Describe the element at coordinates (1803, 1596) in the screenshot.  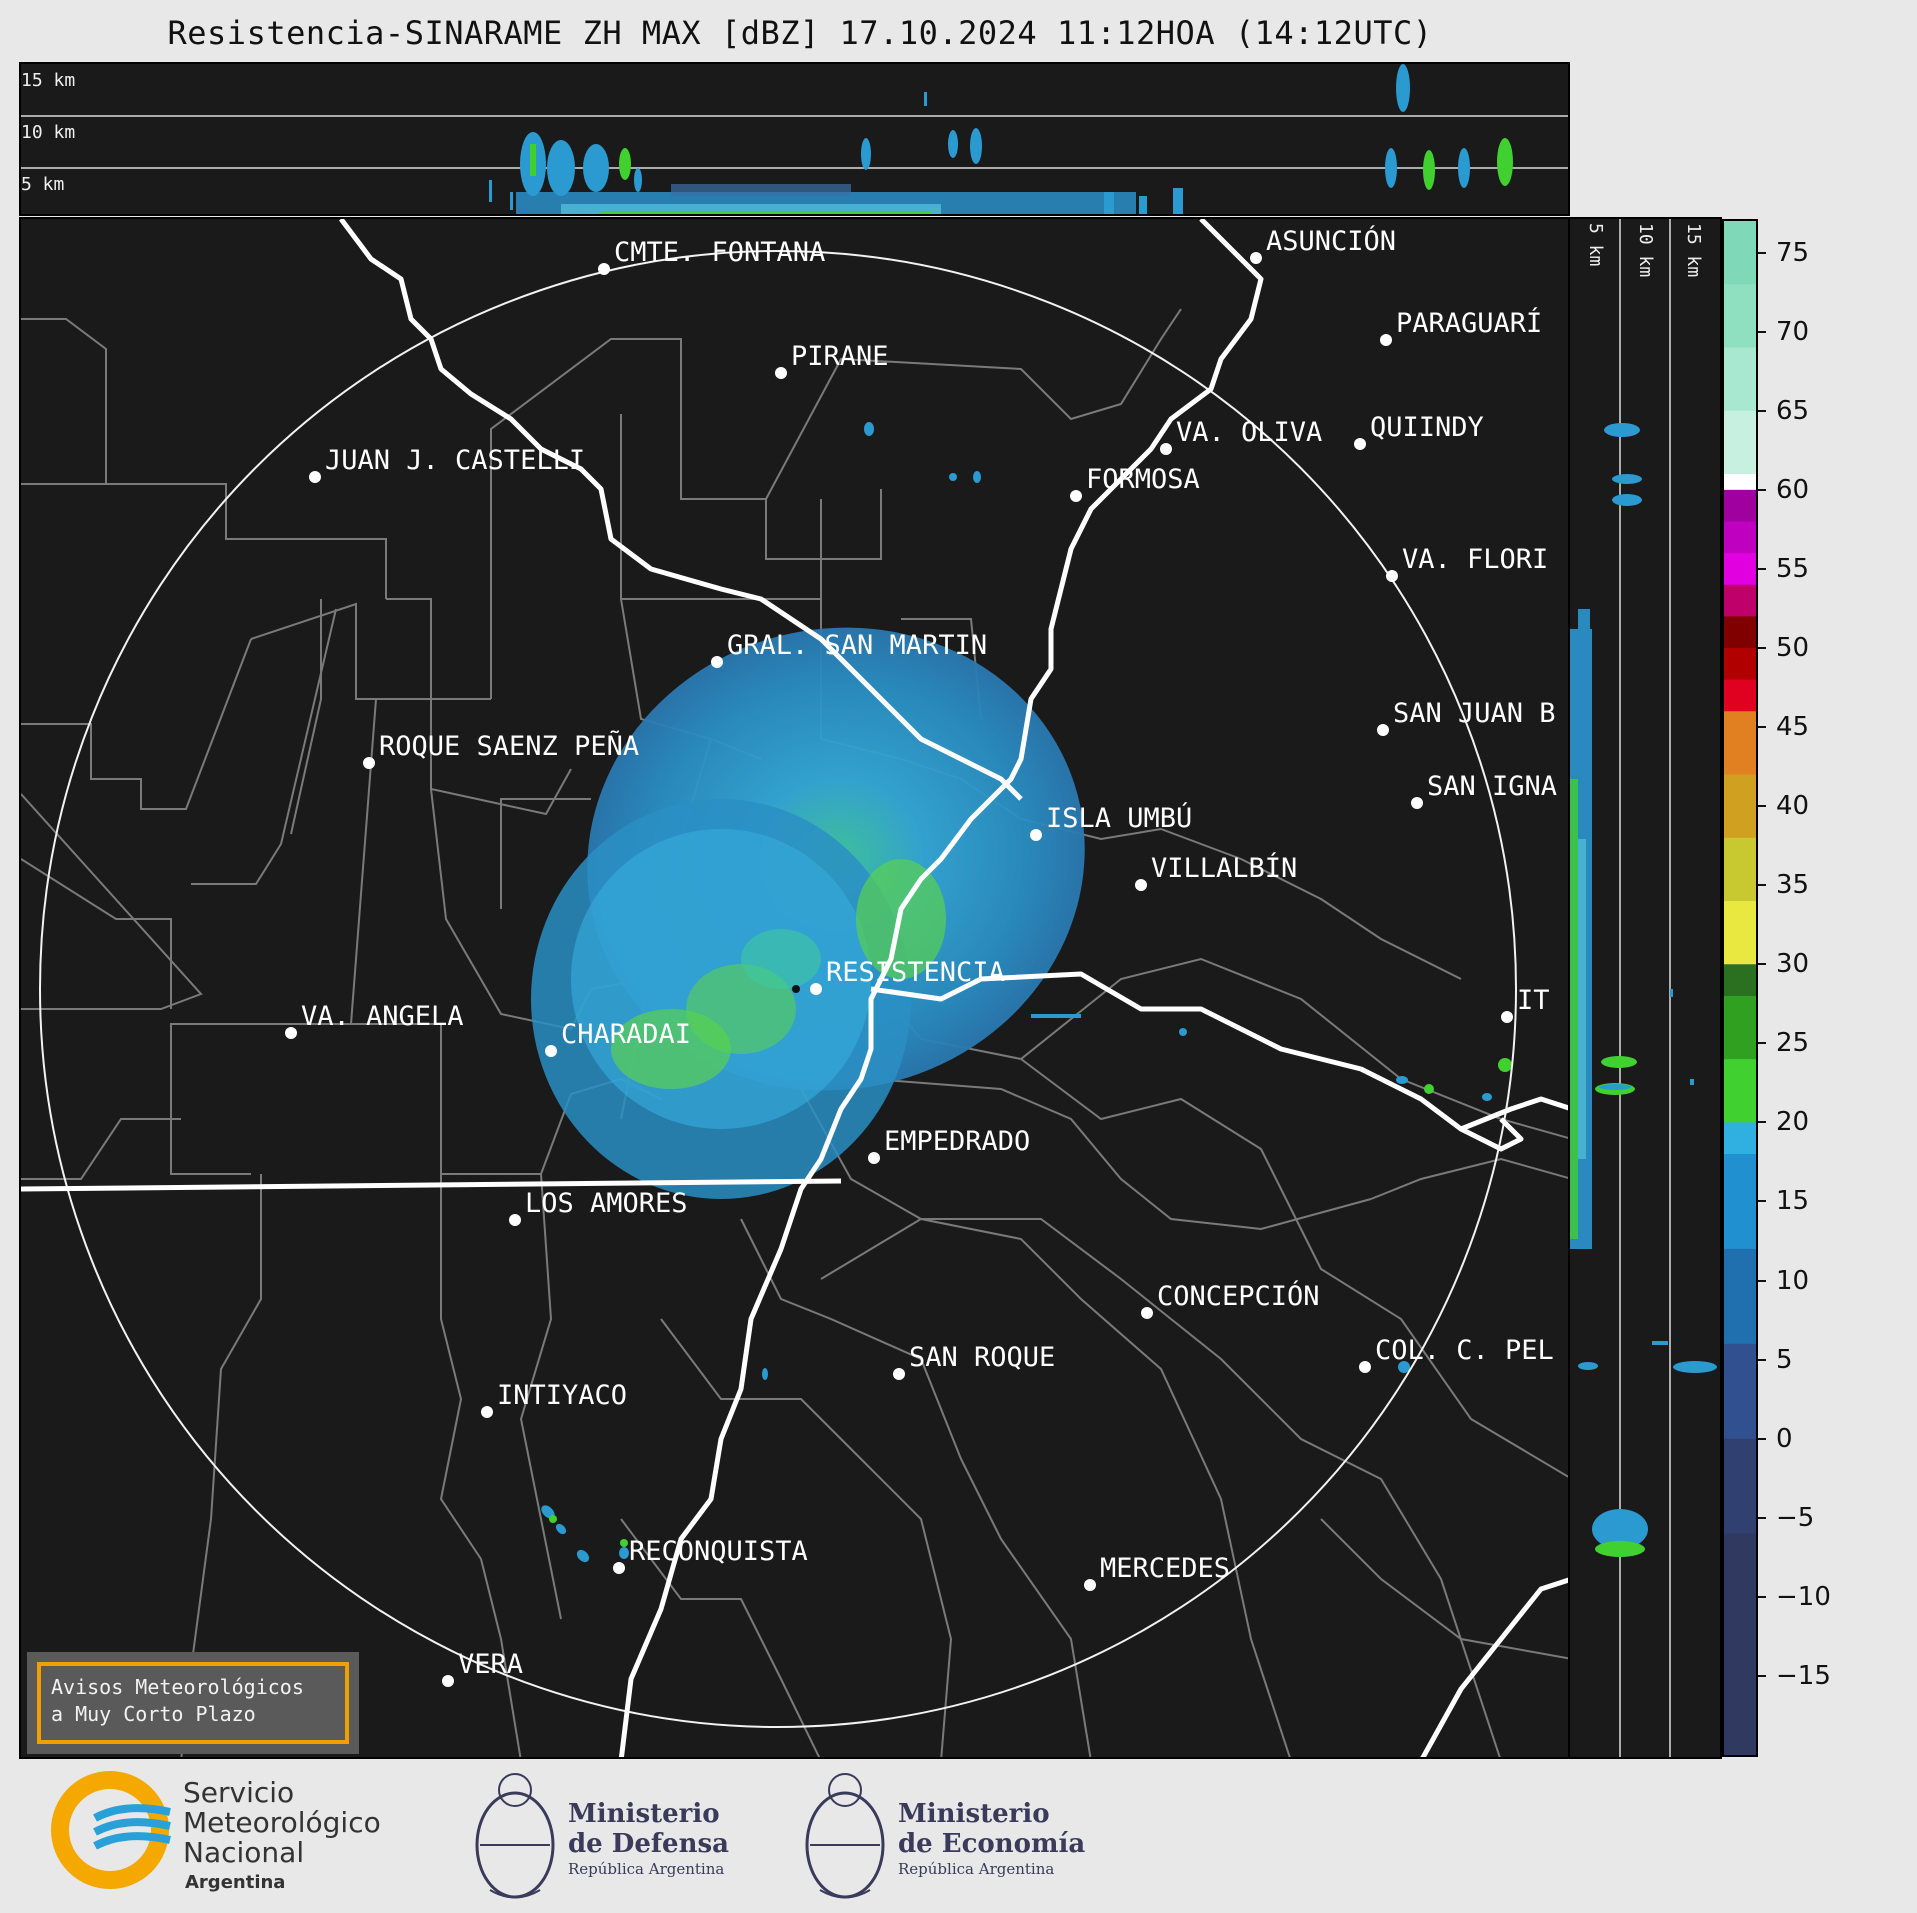
I see `colorbar-tick-label: −10` at that location.